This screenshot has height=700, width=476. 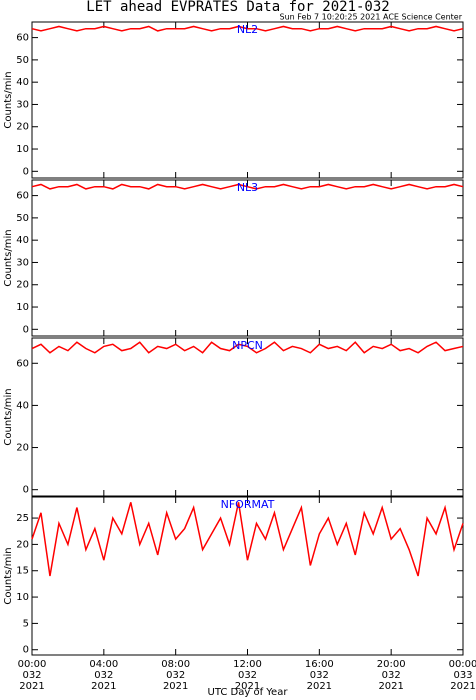 What do you see at coordinates (319, 664) in the screenshot?
I see `x-tick-label: 16:00` at bounding box center [319, 664].